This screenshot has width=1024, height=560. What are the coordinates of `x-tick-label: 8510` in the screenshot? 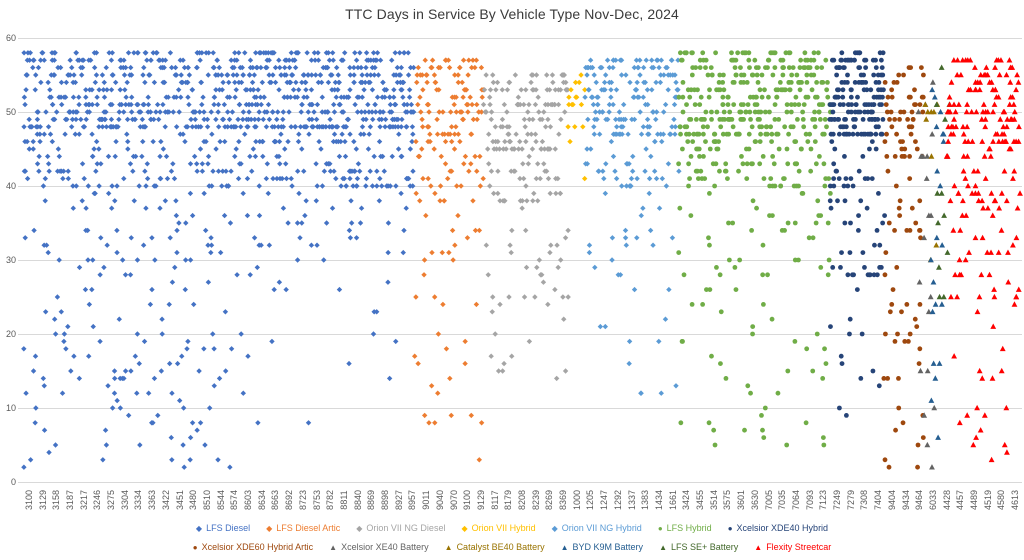 It's located at (206, 500).